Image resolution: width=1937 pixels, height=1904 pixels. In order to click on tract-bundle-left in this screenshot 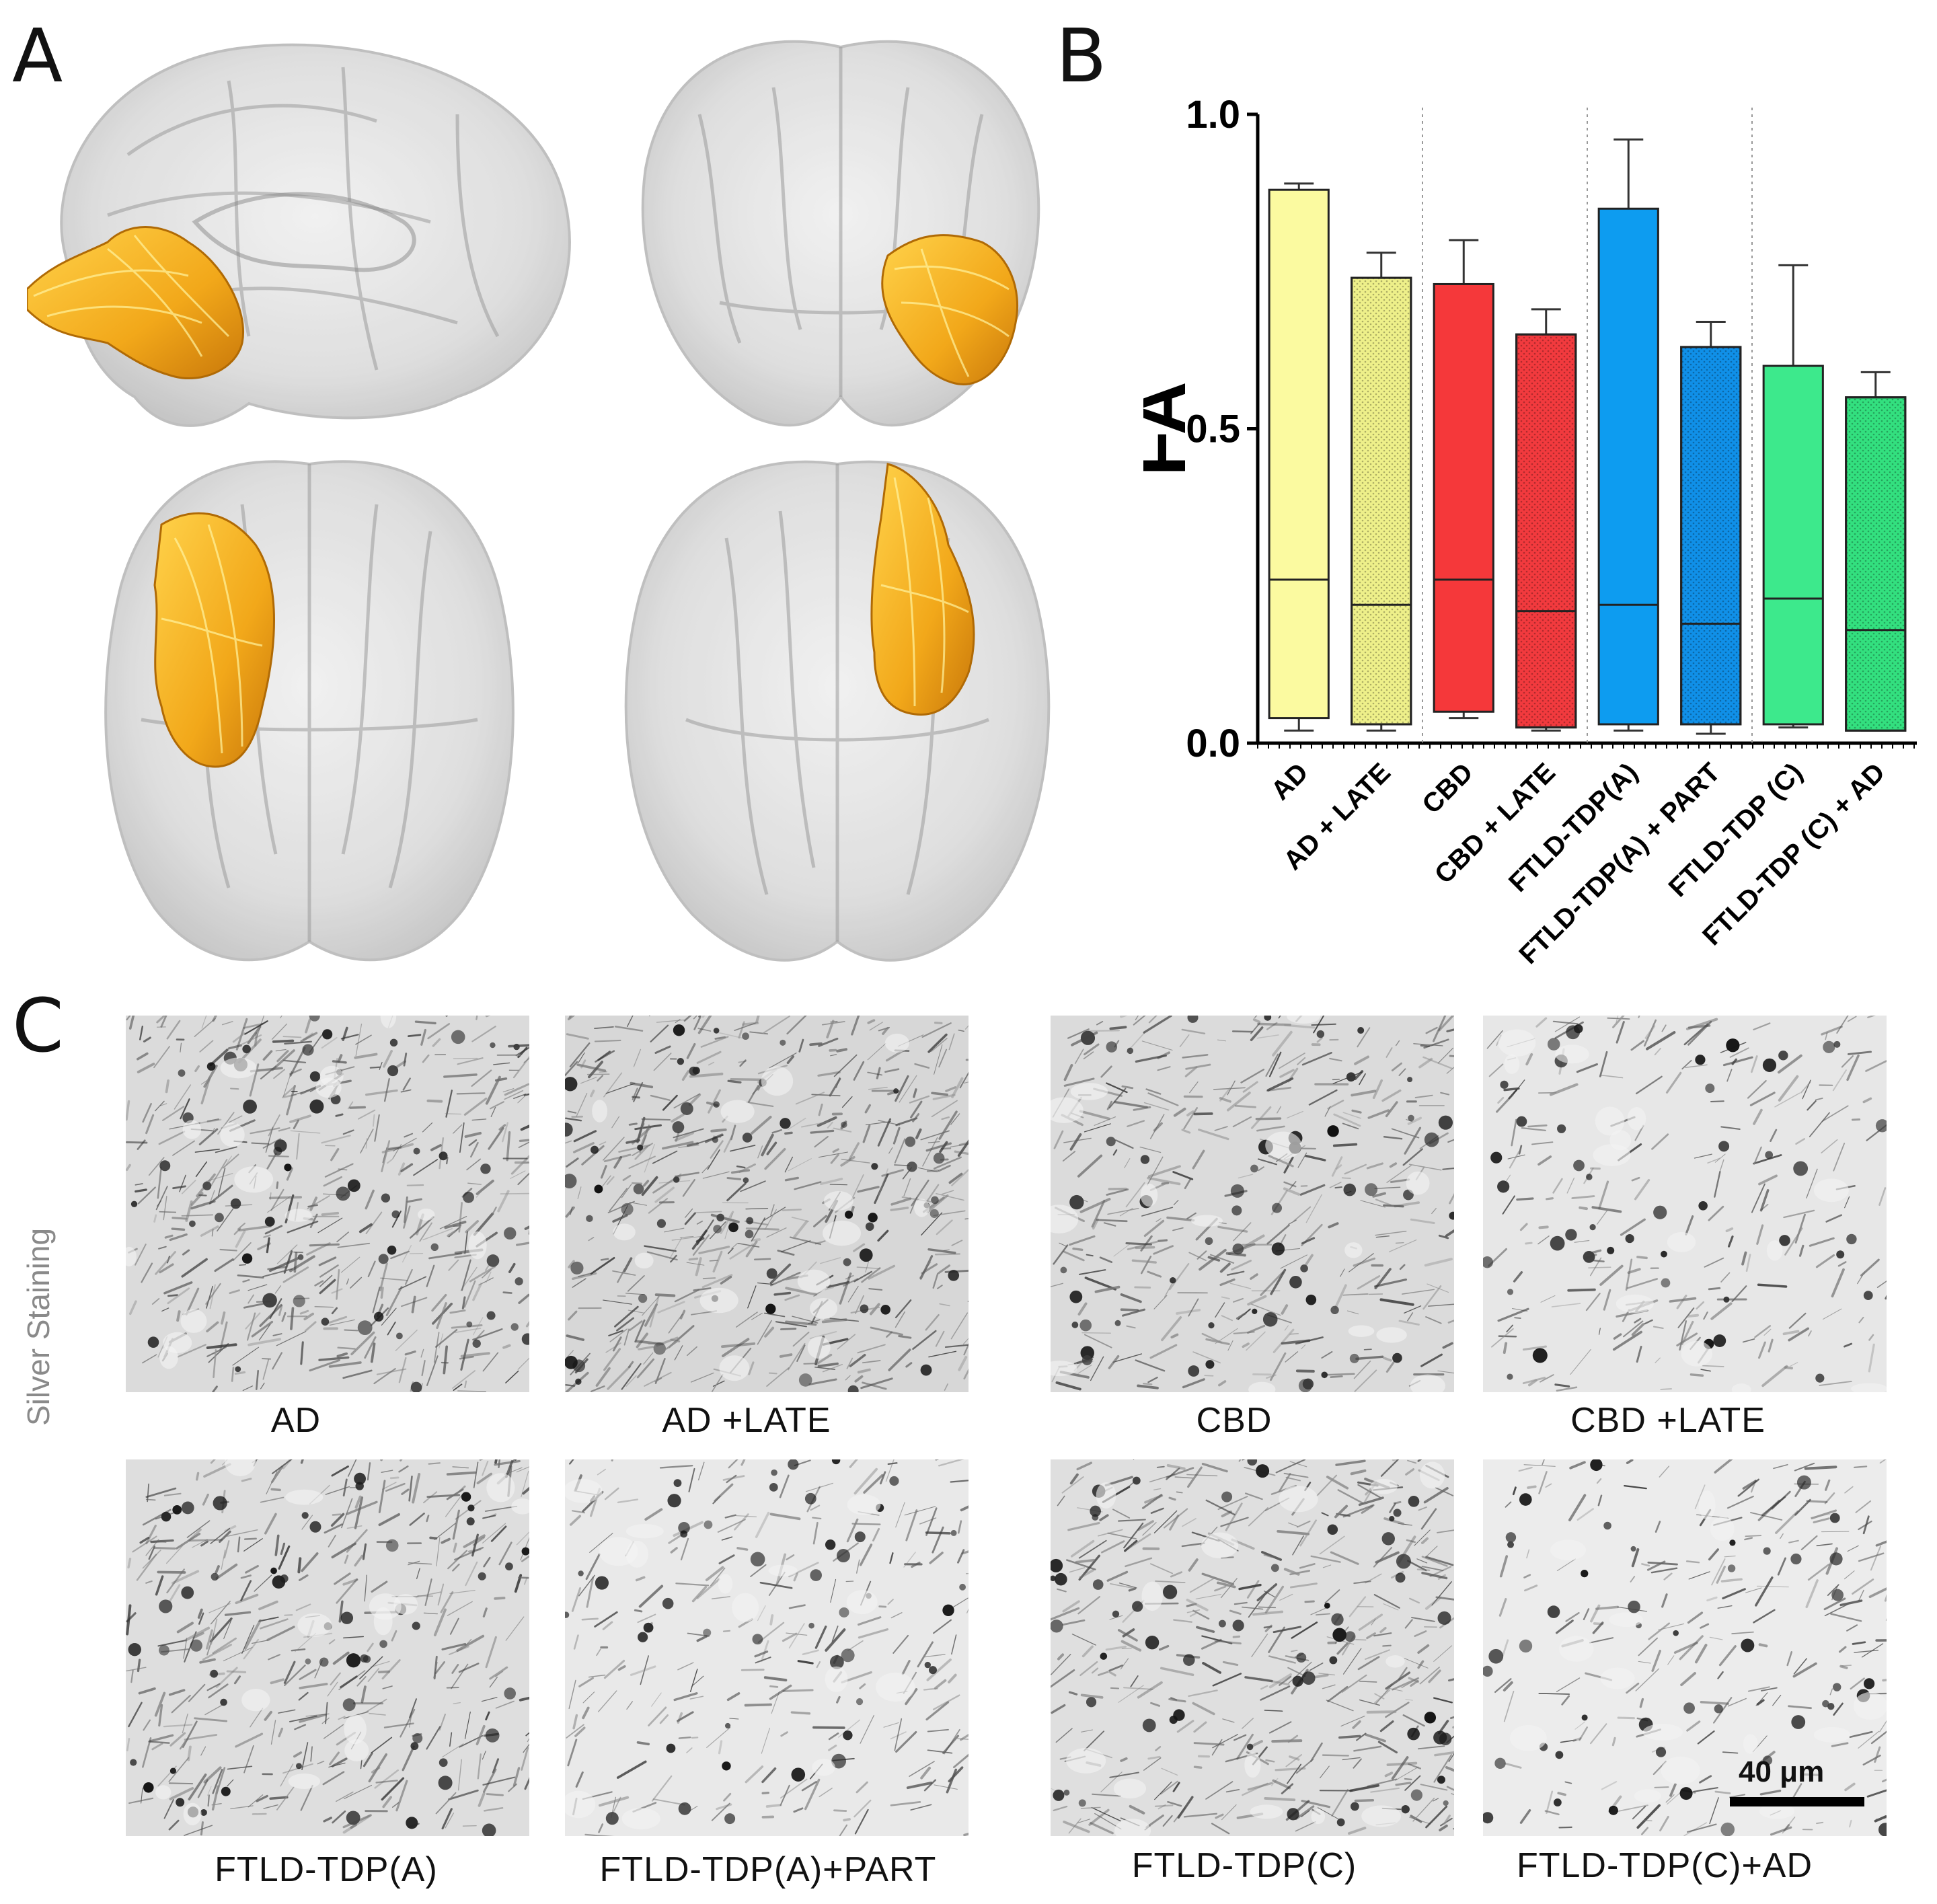, I will do `click(214, 640)`.